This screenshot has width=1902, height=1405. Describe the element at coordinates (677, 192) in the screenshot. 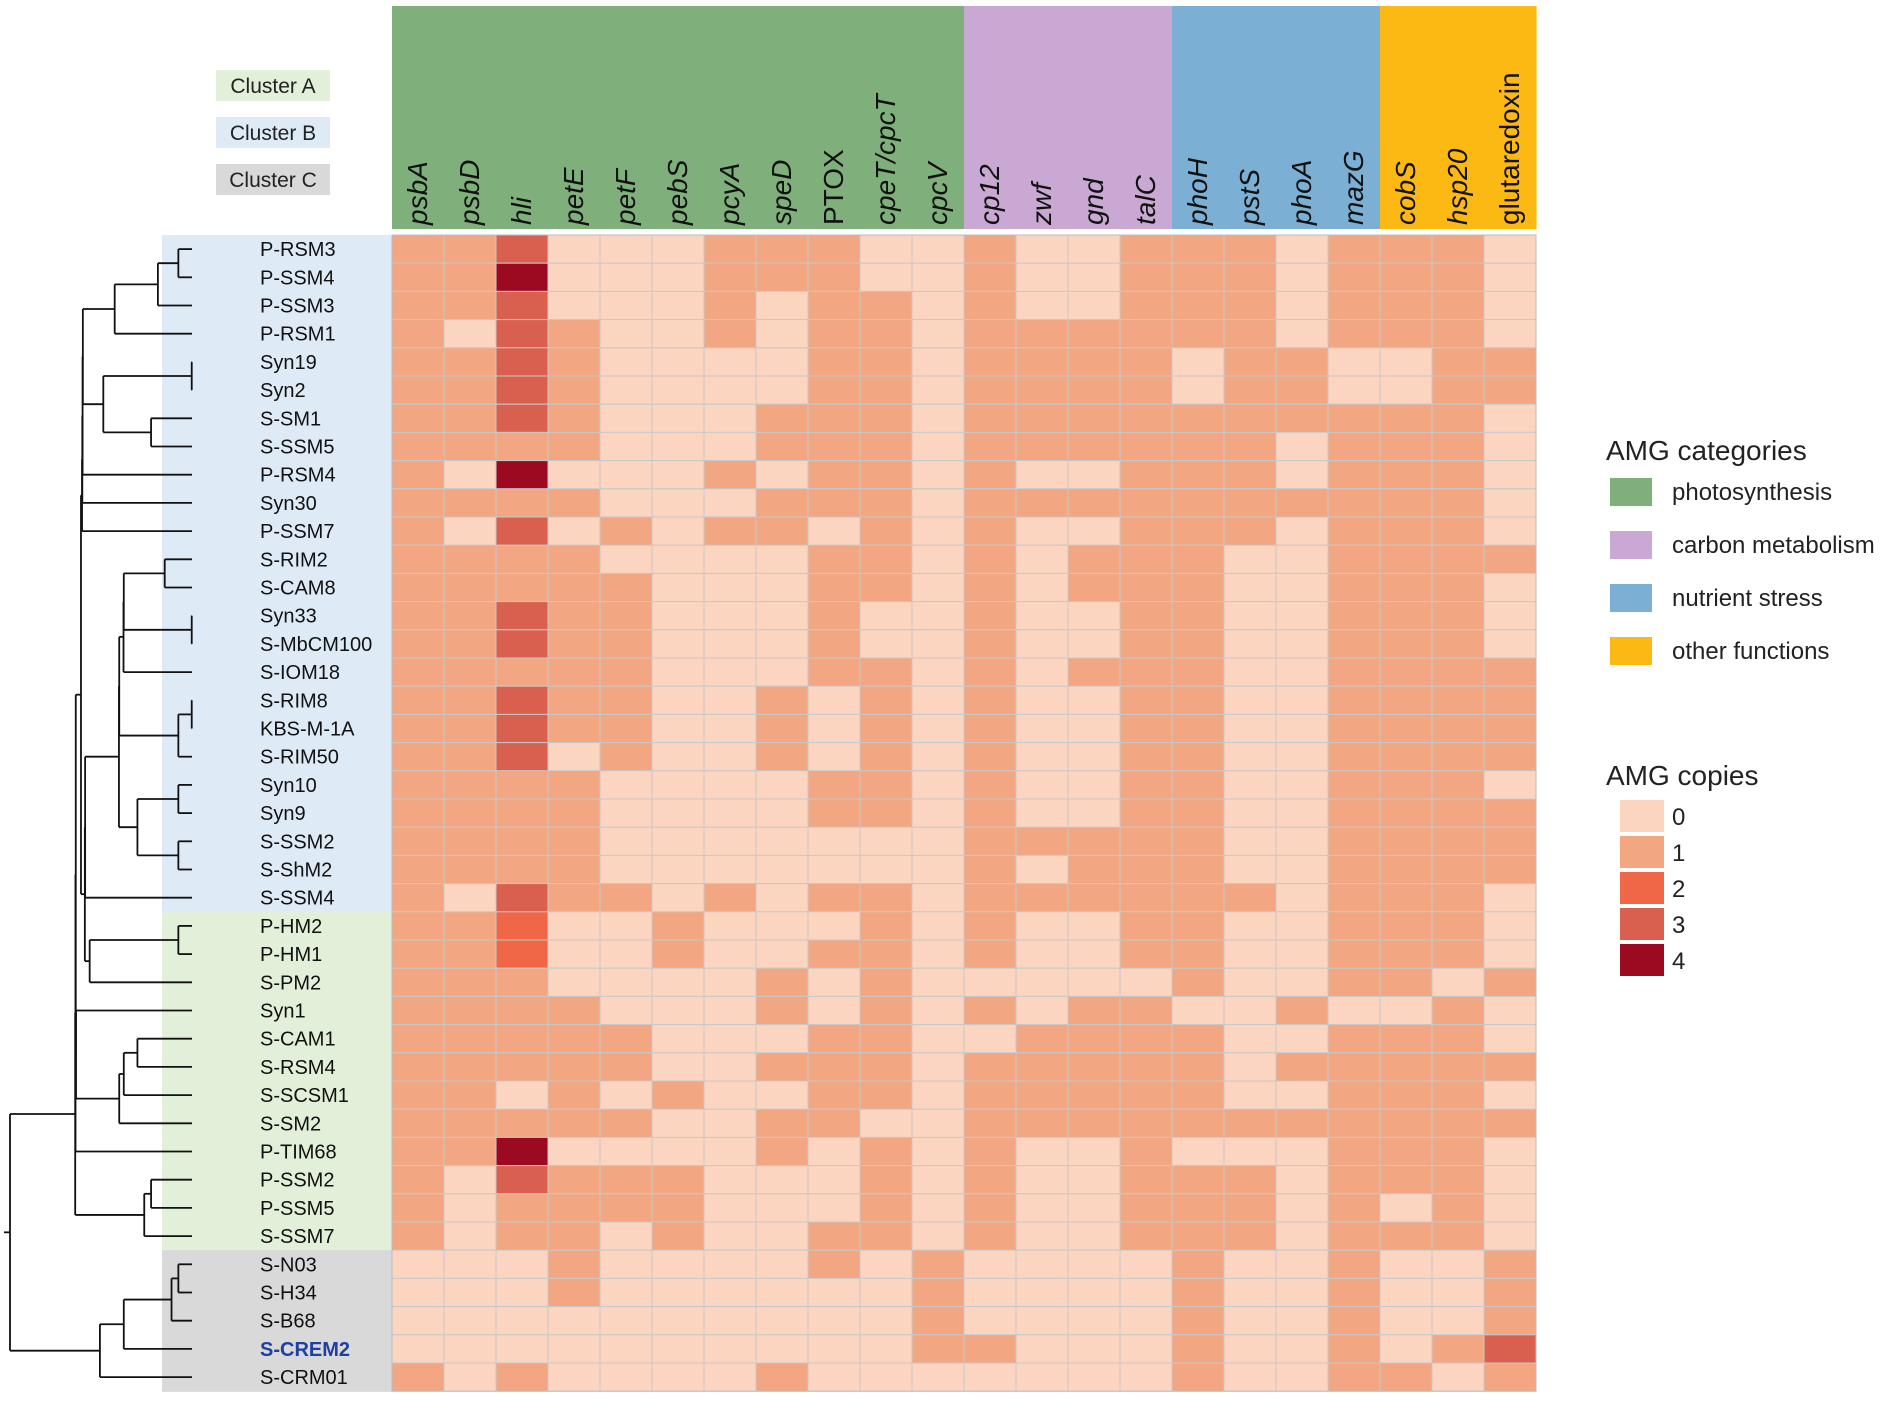

I see `gene-label: pebS` at that location.